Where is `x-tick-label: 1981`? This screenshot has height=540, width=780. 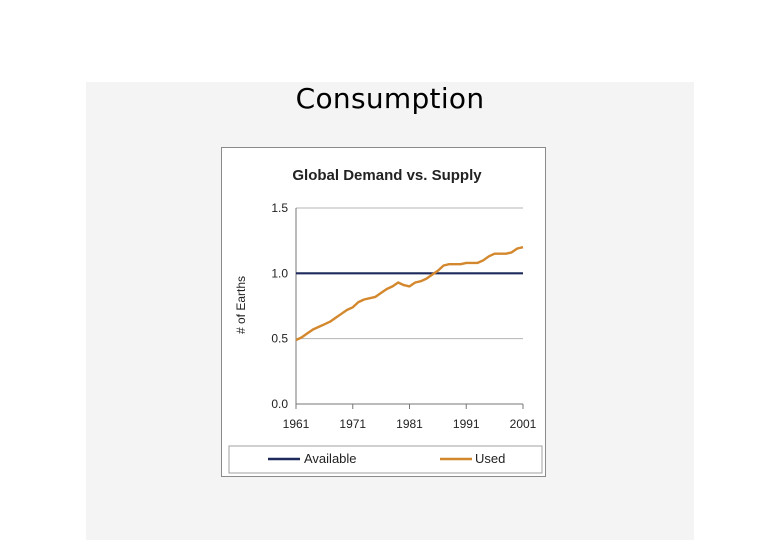 x-tick-label: 1981 is located at coordinates (409, 424).